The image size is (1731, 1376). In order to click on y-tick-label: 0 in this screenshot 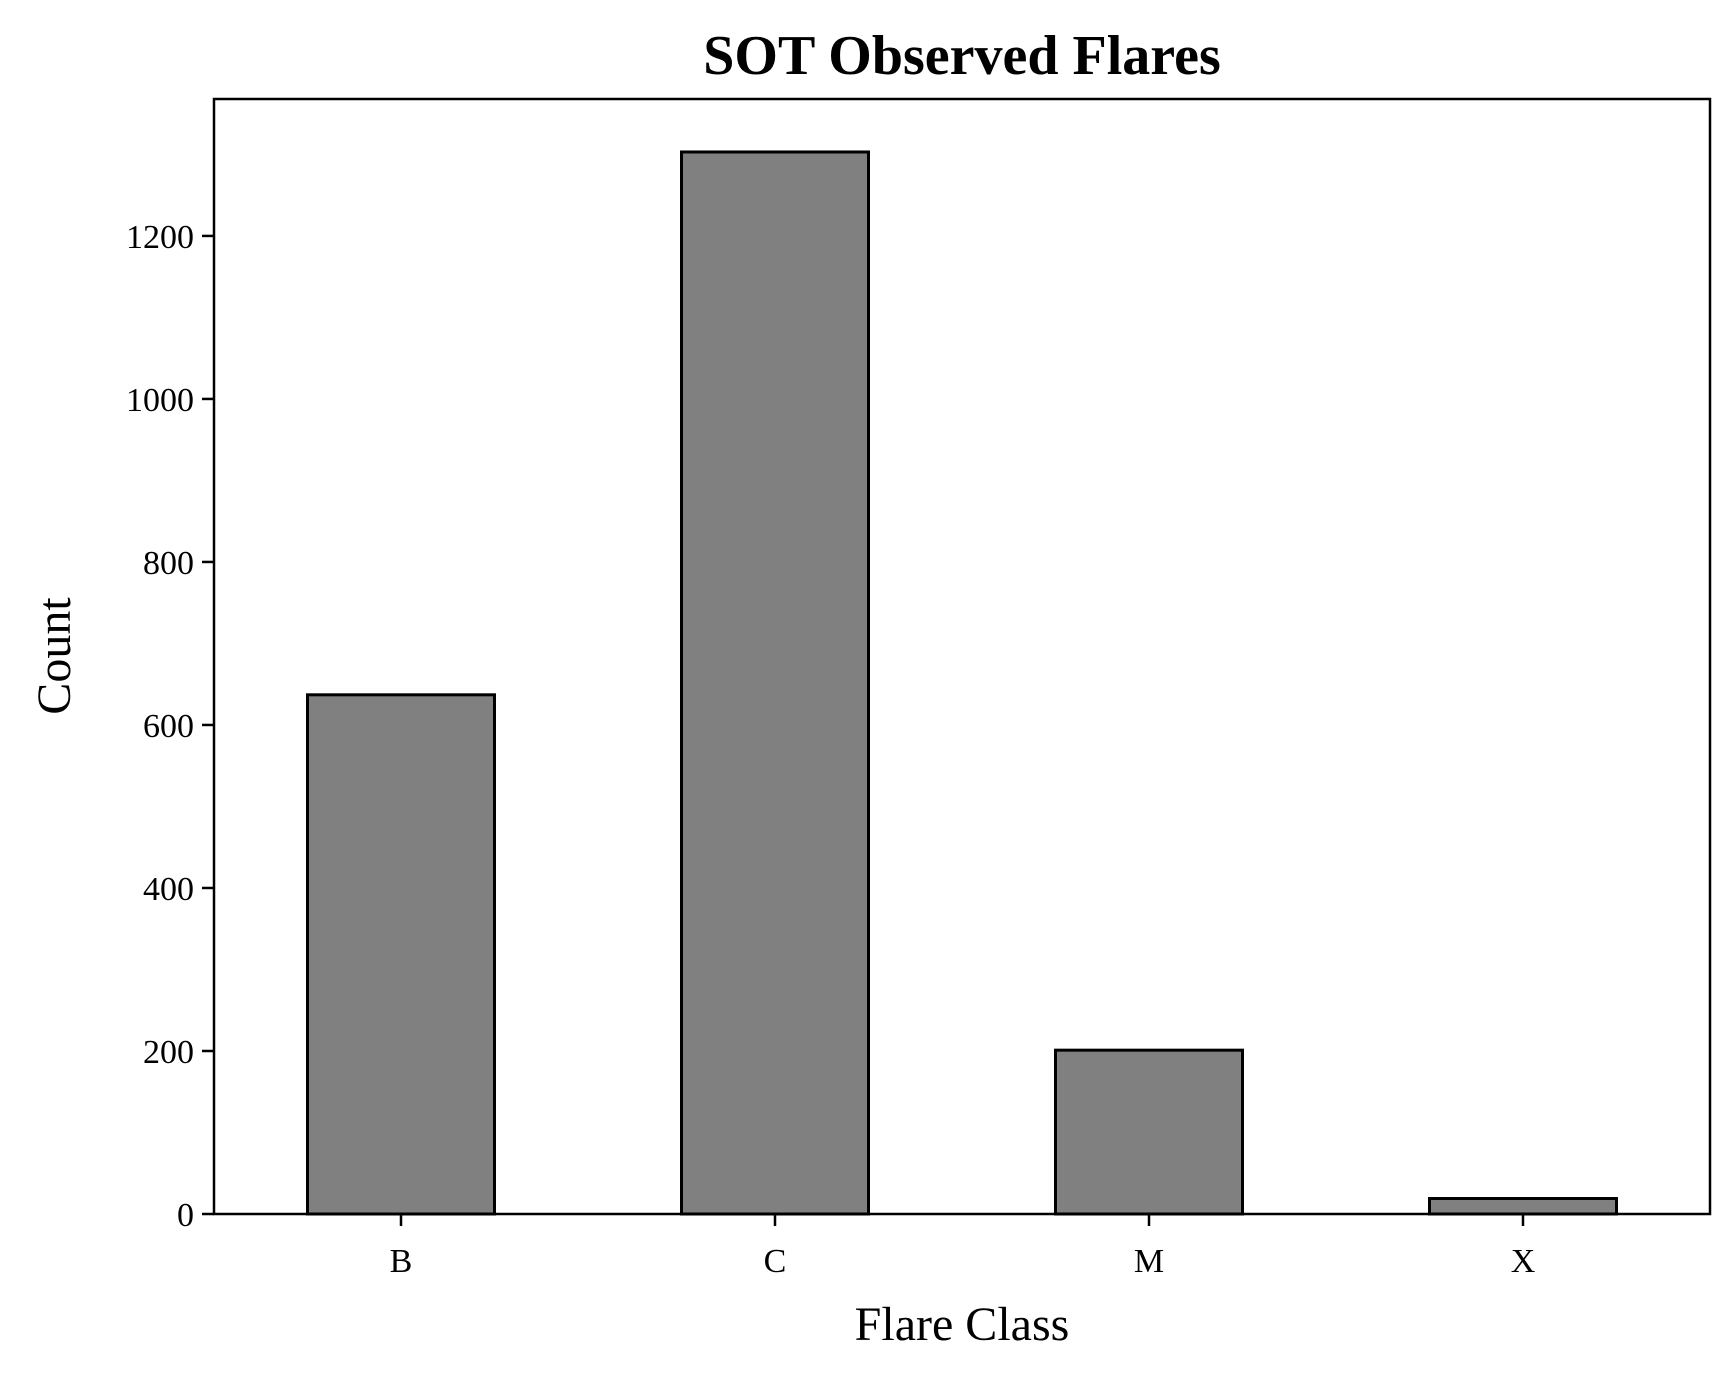, I will do `click(185, 1215)`.